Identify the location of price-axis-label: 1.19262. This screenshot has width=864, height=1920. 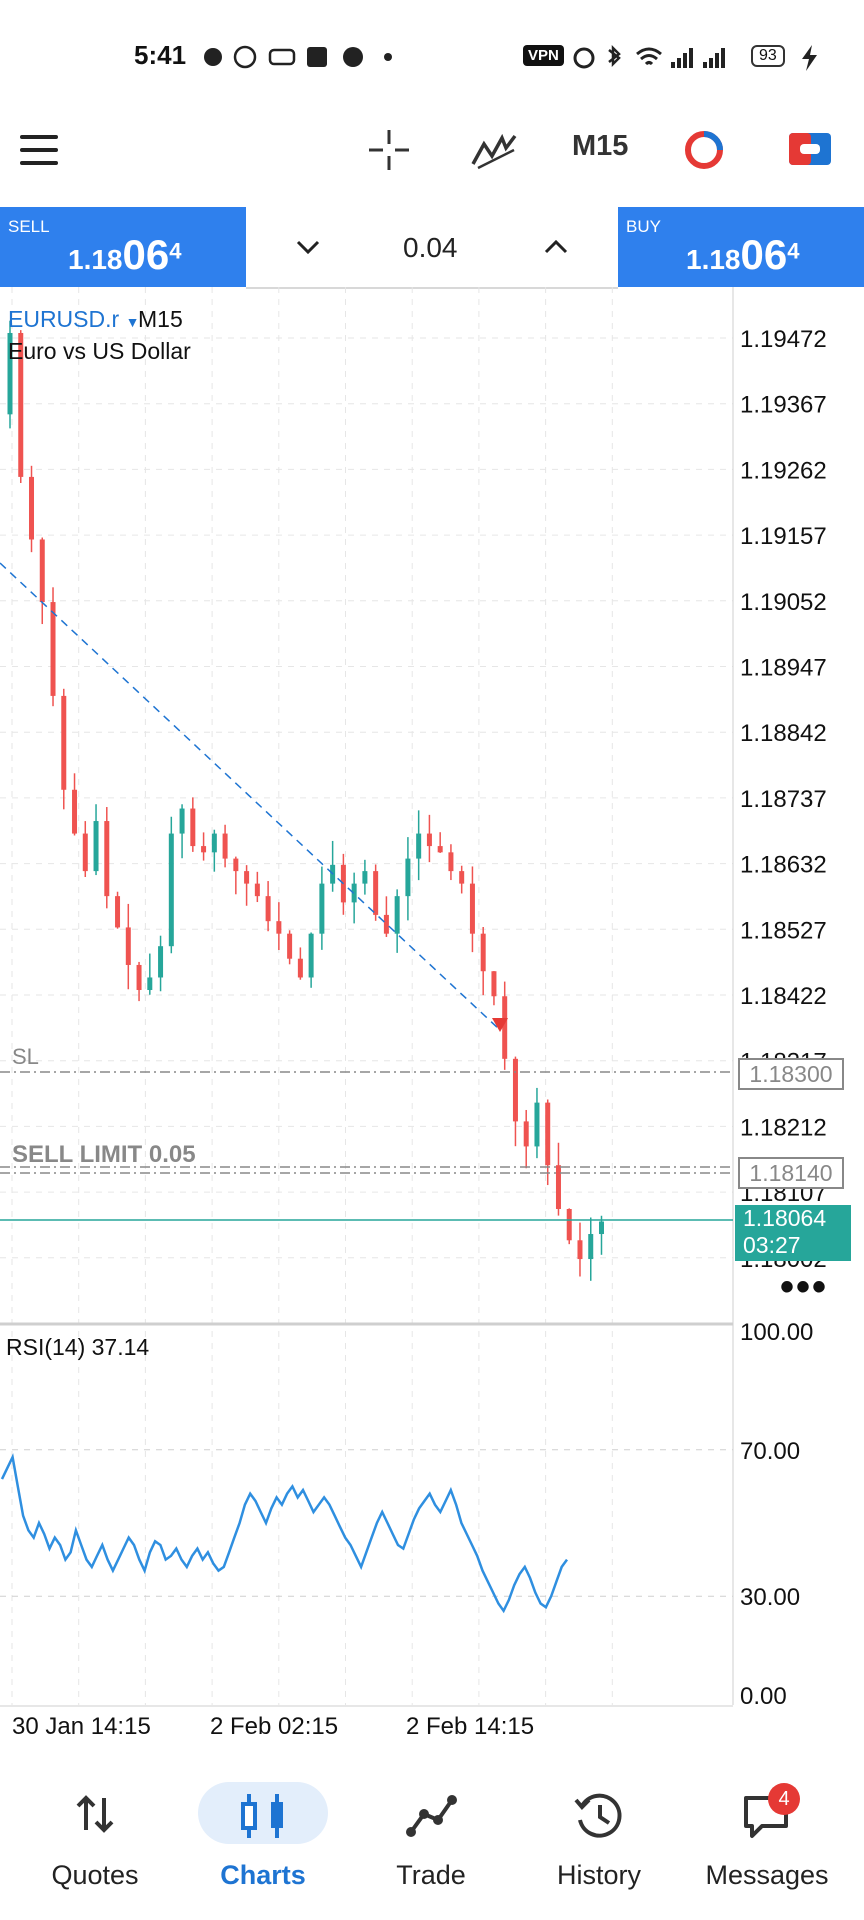
(783, 470).